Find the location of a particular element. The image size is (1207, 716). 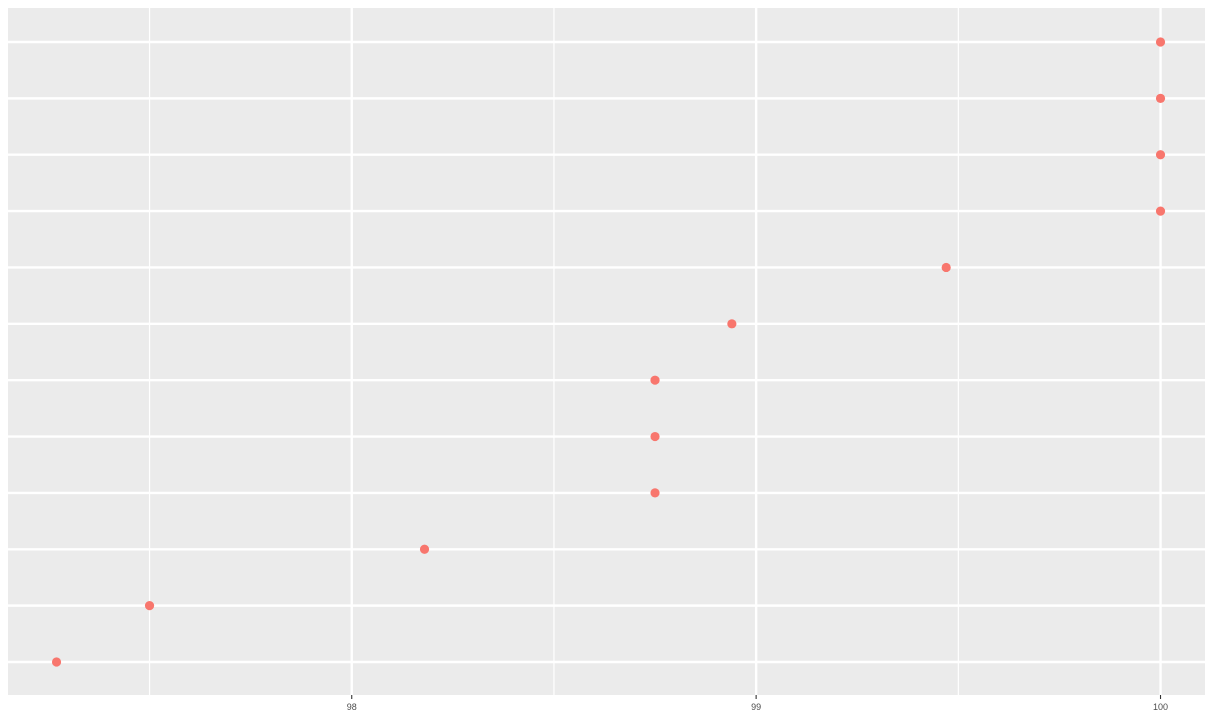

x-axis: 98 99 100 is located at coordinates (757, 703).